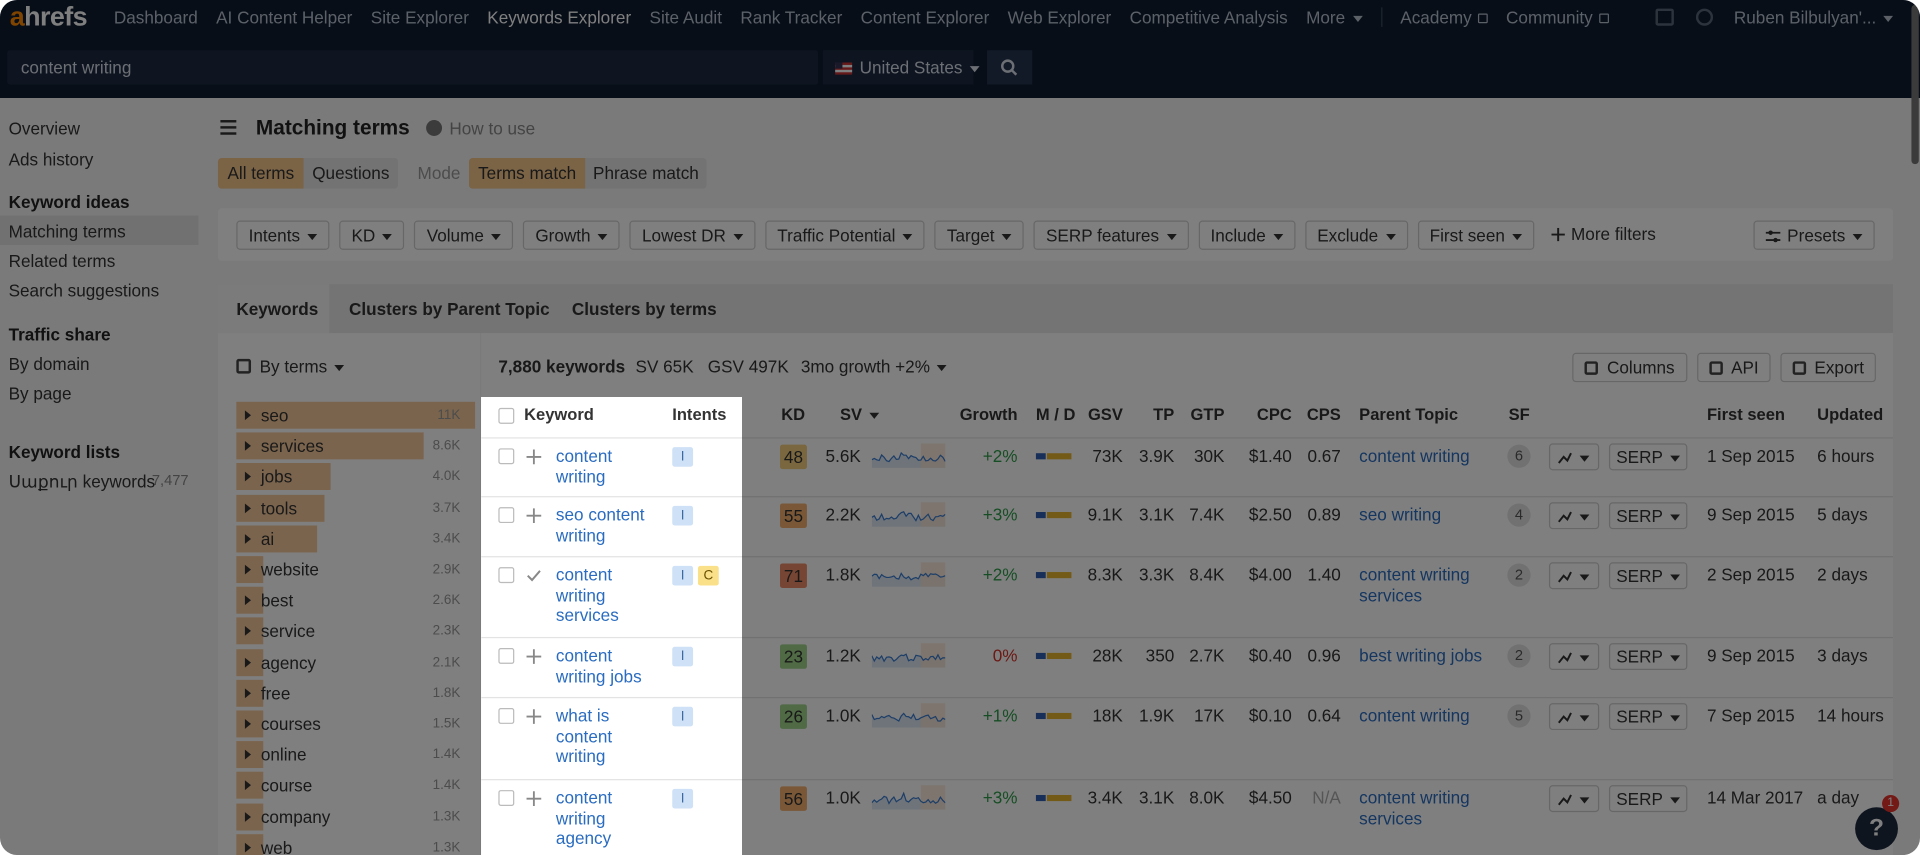  Describe the element at coordinates (559, 17) in the screenshot. I see `nav-item: Keywords Explorer` at that location.